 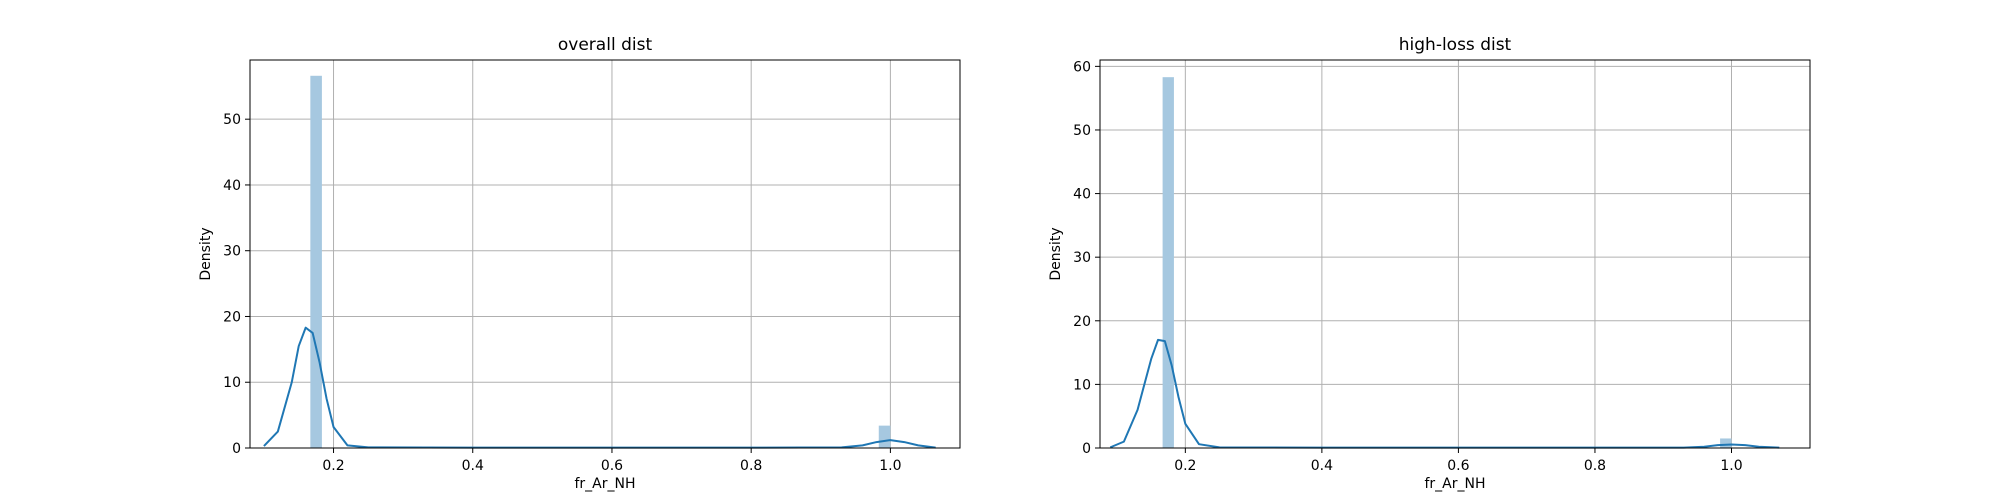 I want to click on chart-title: overall dist, so click(x=605, y=45).